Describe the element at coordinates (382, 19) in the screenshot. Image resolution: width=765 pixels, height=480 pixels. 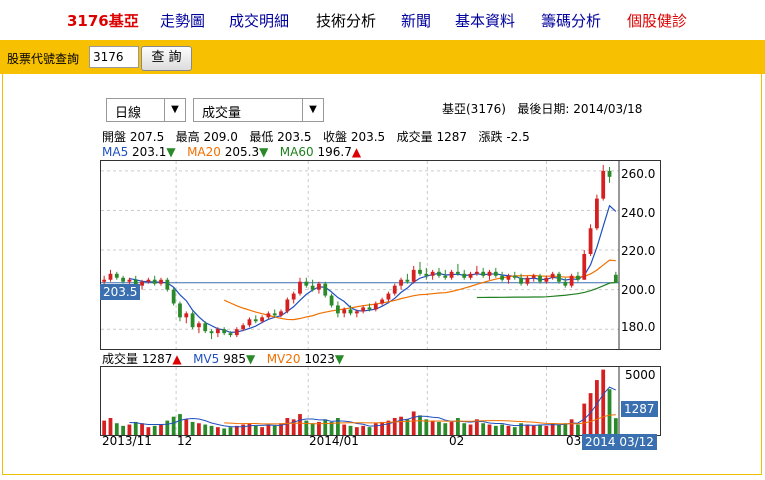
I see `top-nav: 3176基亞 走勢圖 成交明細 技術分析 新聞 基本資料 籌碼分析 個股健診` at that location.